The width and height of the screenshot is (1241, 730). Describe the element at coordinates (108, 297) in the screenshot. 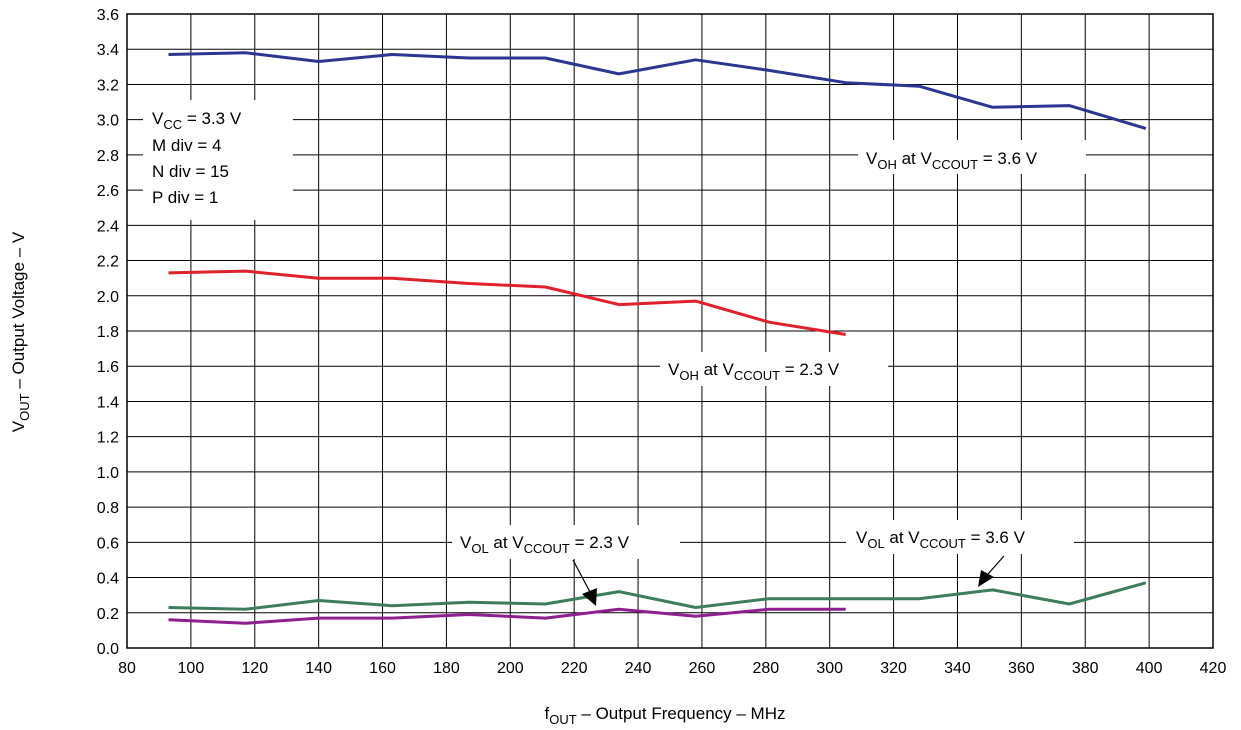

I see `y-tick-label: 2.0` at that location.